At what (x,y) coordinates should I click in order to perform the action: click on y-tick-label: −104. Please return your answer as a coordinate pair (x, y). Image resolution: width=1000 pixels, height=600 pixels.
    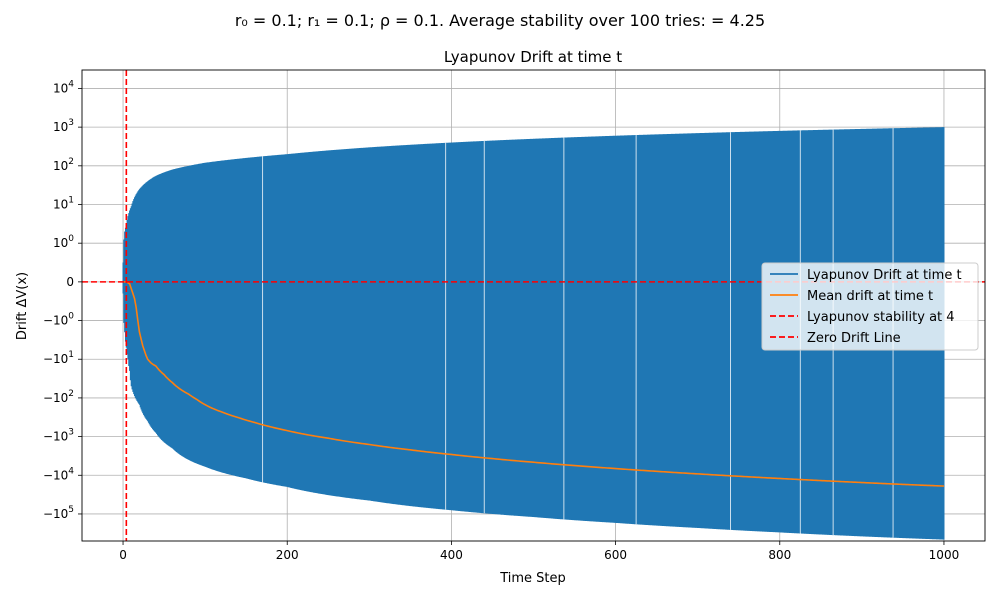
    Looking at the image, I should click on (58, 474).